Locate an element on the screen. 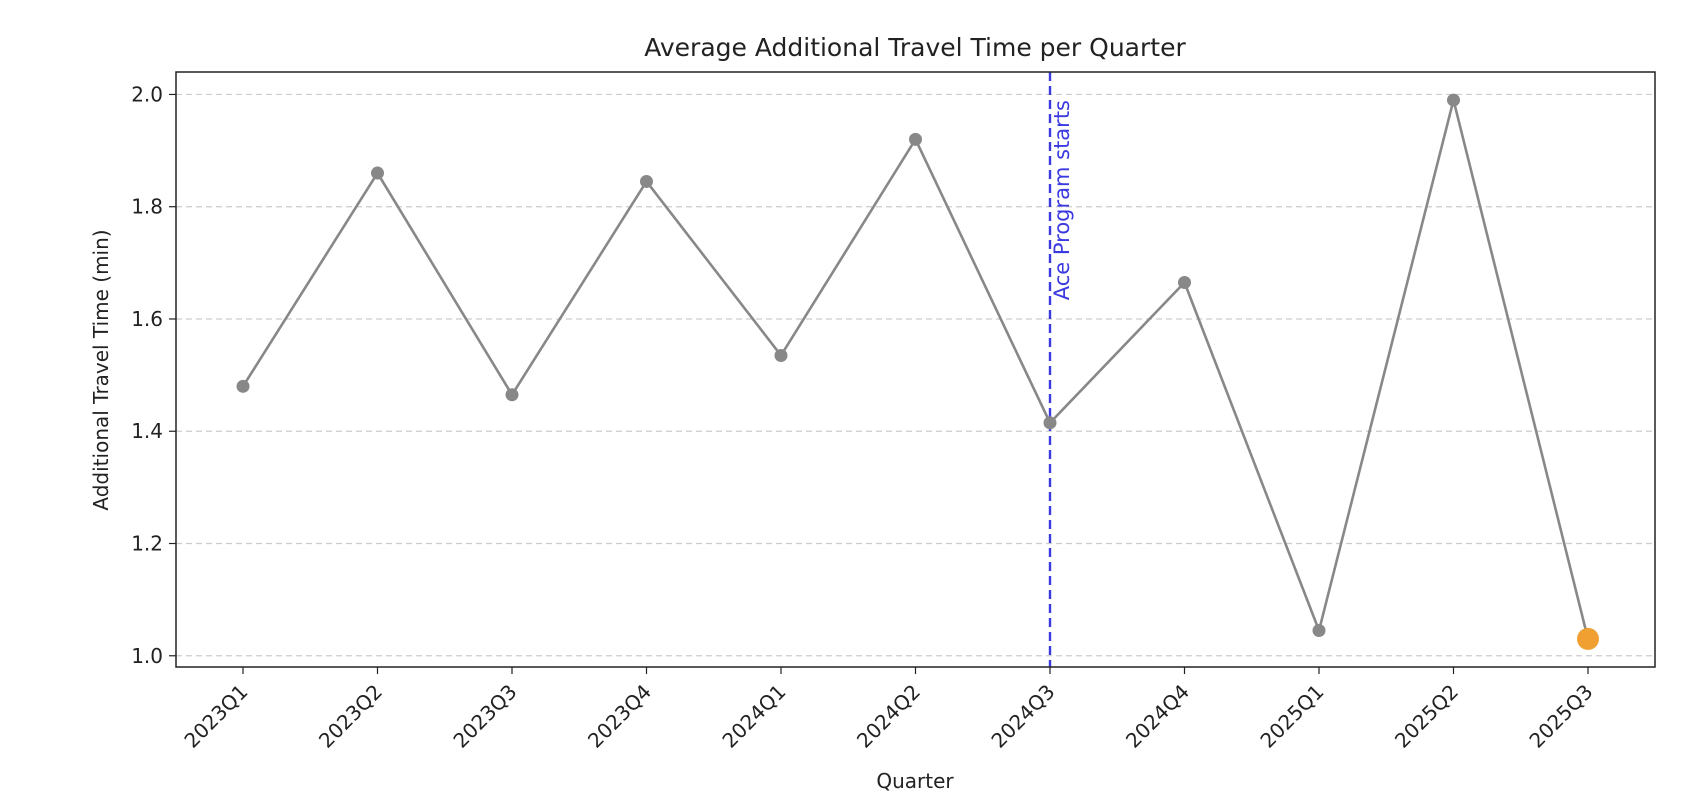  y-tick-label: 1.6 is located at coordinates (147, 319).